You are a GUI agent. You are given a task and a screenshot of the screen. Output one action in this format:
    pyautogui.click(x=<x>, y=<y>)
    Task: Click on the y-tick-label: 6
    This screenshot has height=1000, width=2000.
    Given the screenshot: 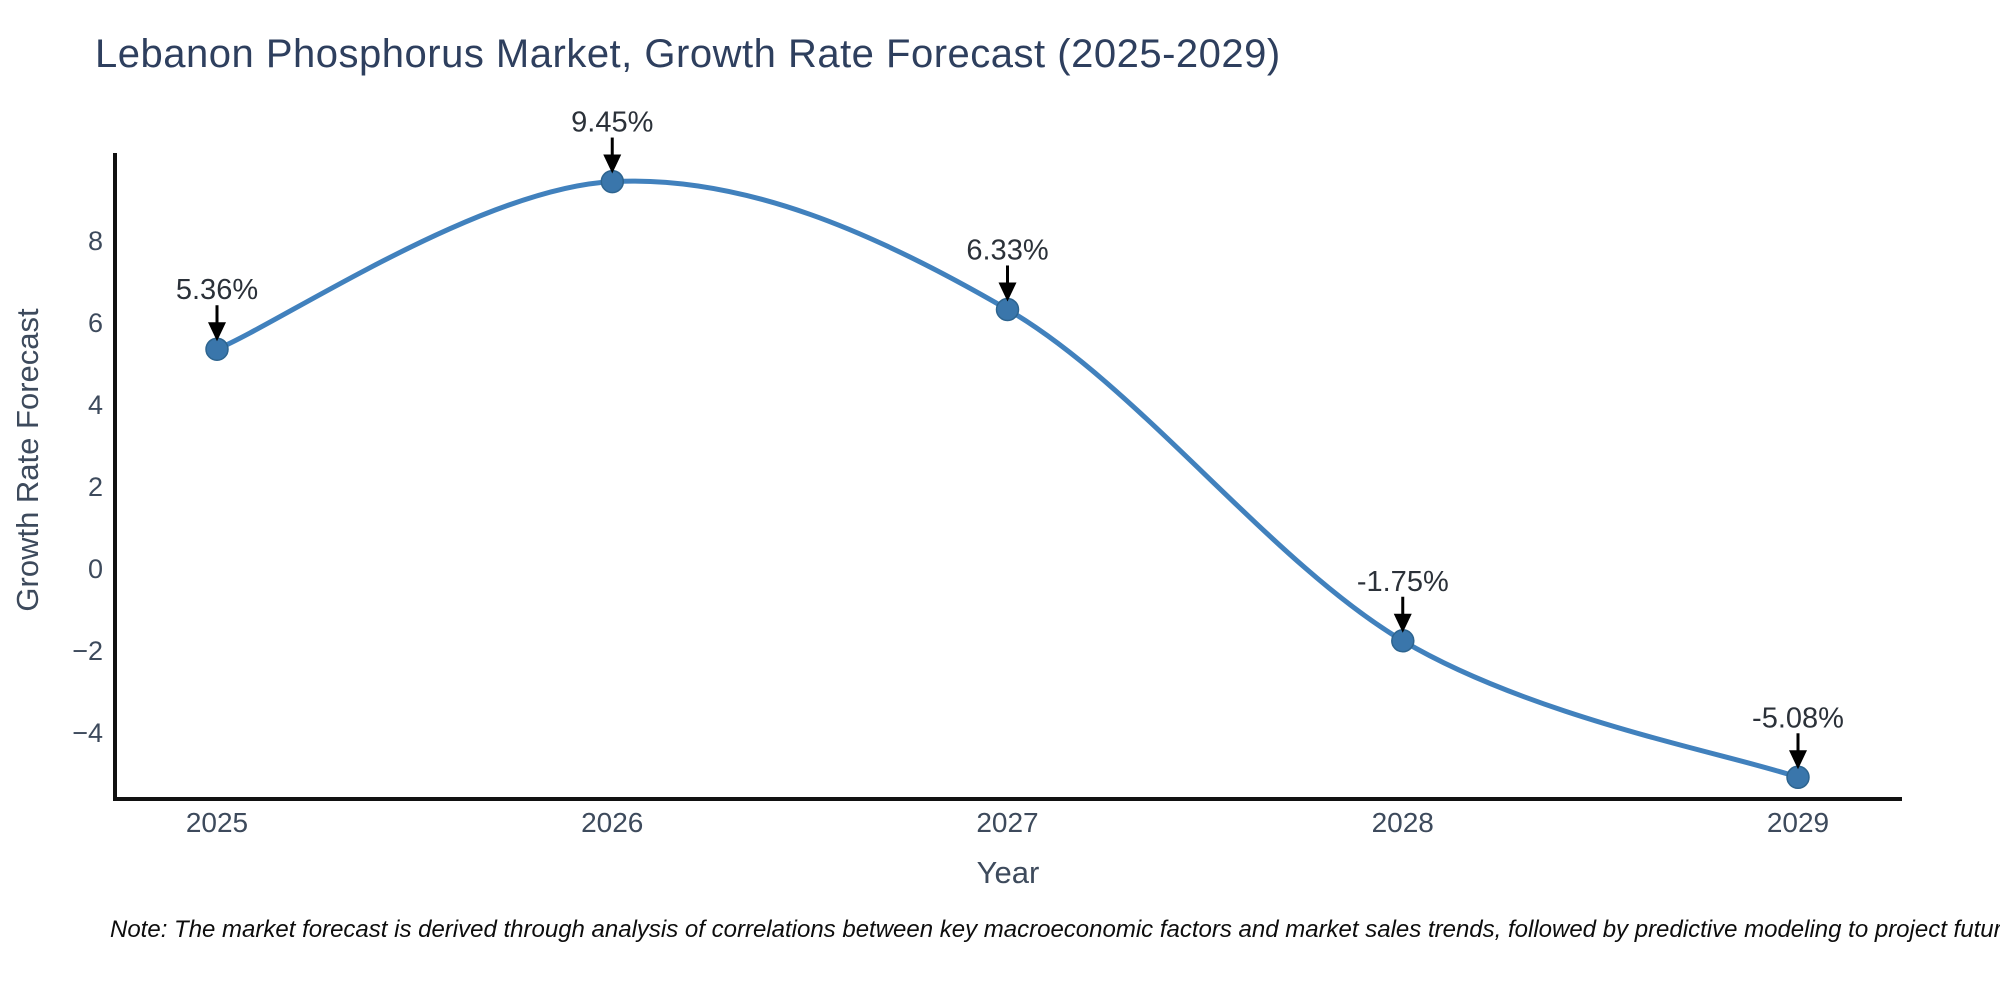 What is the action you would take?
    pyautogui.click(x=95, y=323)
    